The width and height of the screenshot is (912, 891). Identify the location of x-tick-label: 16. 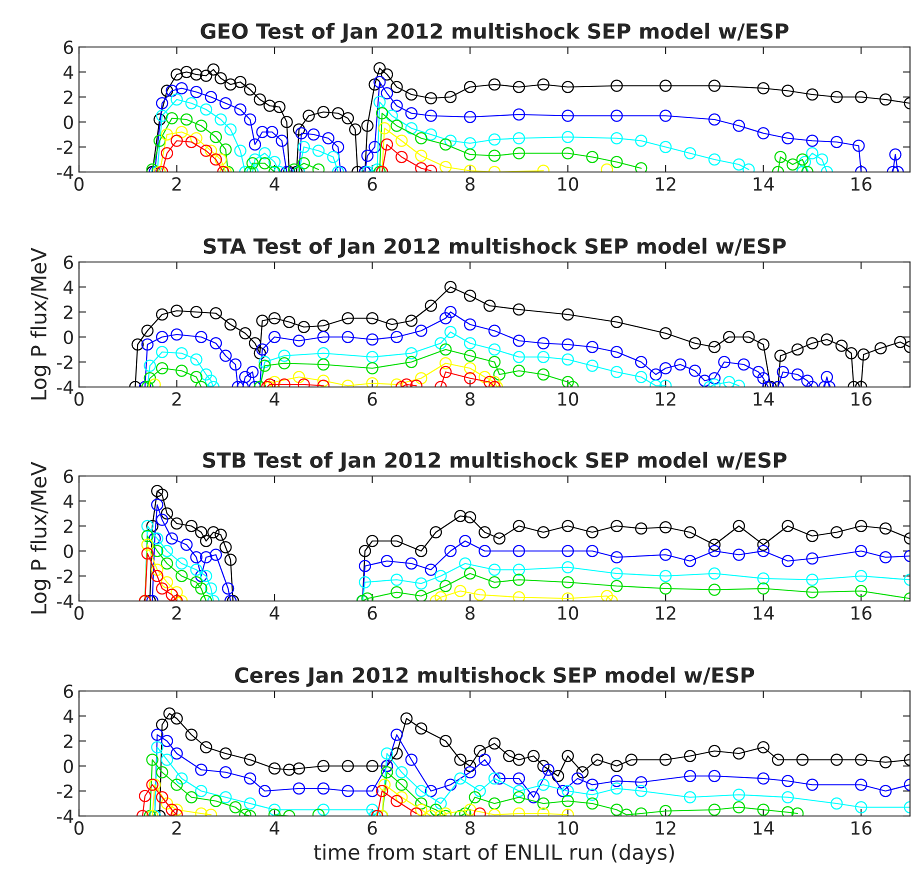
(862, 613).